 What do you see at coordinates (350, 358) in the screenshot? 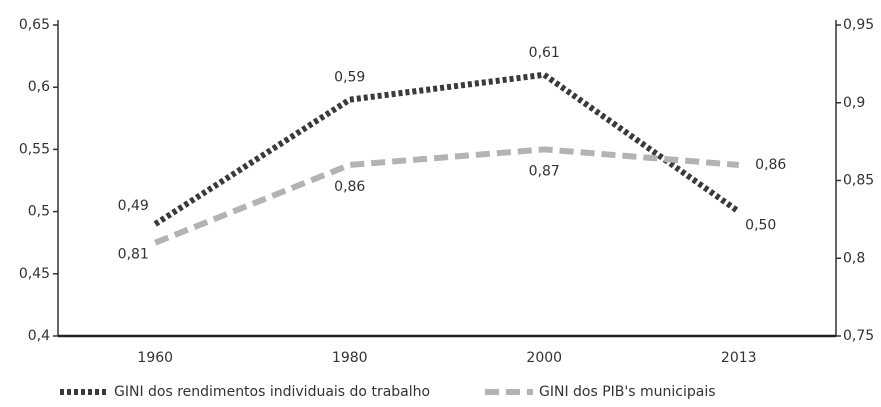
I see `x-tick-label: 1980` at bounding box center [350, 358].